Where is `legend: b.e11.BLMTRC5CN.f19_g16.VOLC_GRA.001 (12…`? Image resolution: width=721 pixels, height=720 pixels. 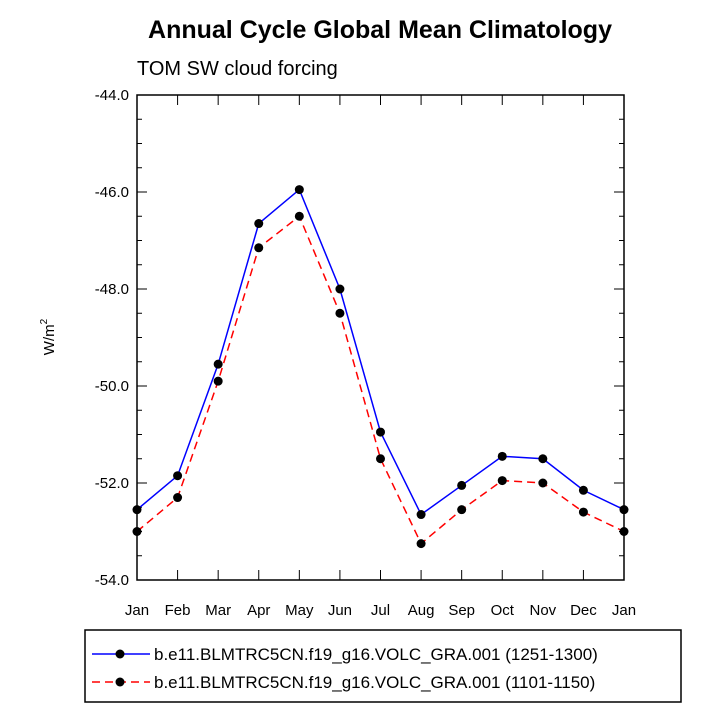 legend: b.e11.BLMTRC5CN.f19_g16.VOLC_GRA.001 (12… is located at coordinates (383, 666).